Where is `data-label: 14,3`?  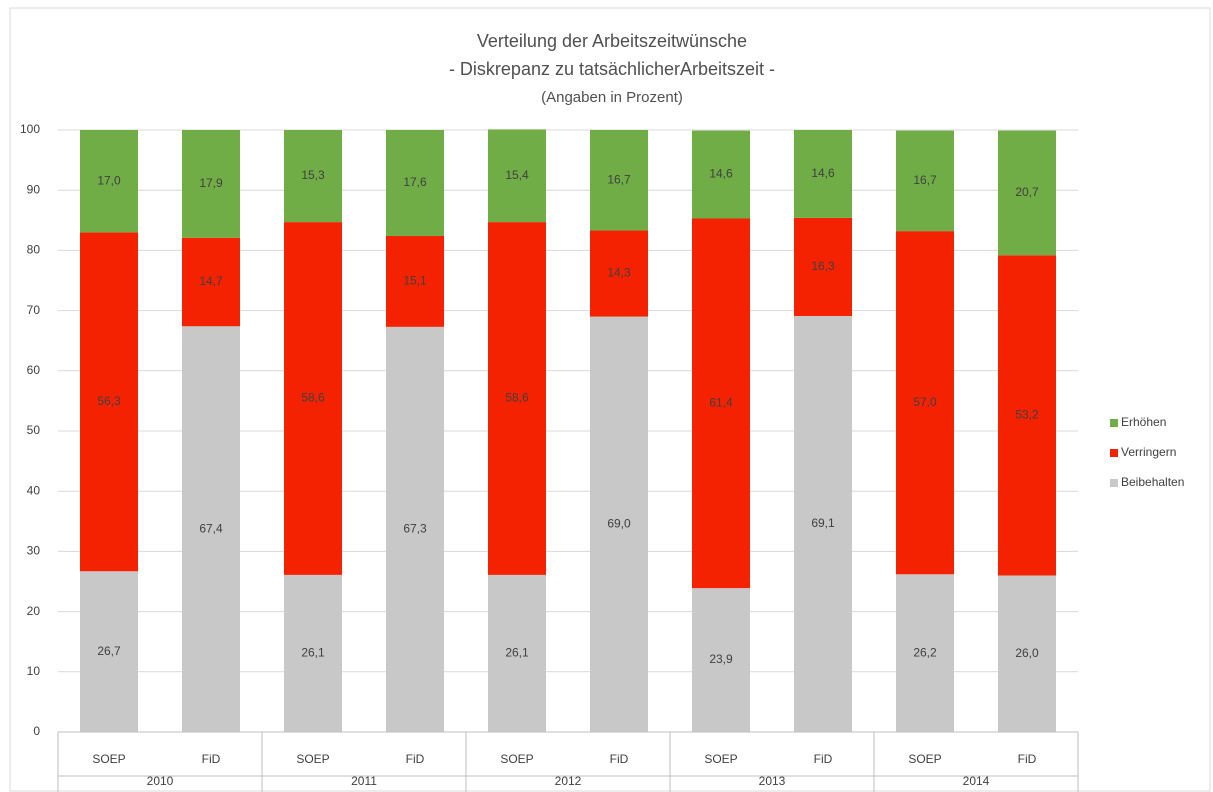 data-label: 14,3 is located at coordinates (619, 273).